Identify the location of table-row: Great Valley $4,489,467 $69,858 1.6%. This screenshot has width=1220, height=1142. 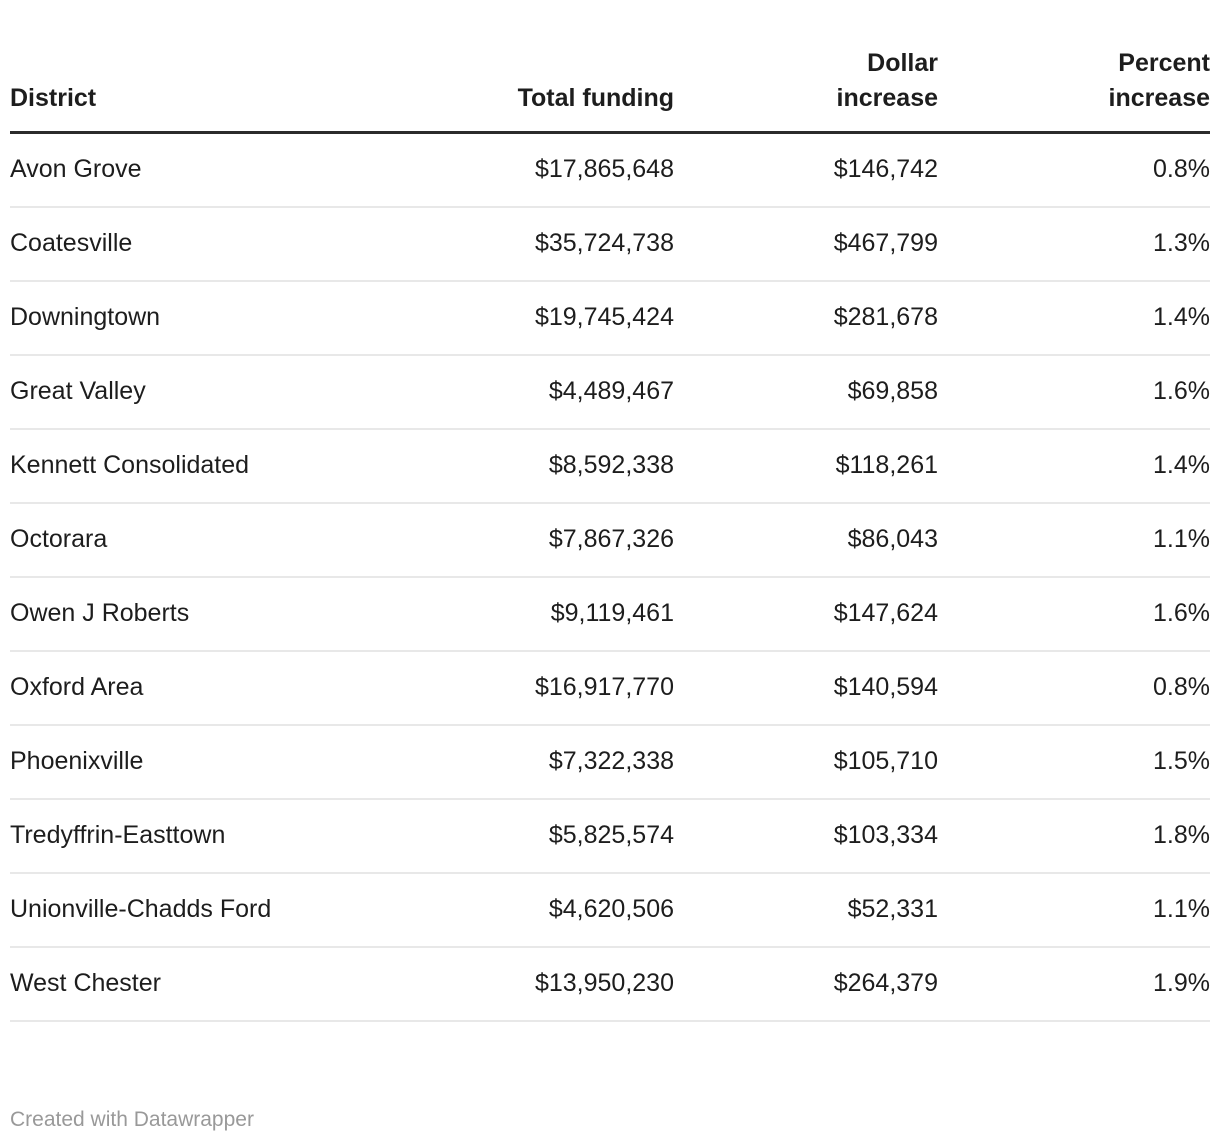
(610, 392).